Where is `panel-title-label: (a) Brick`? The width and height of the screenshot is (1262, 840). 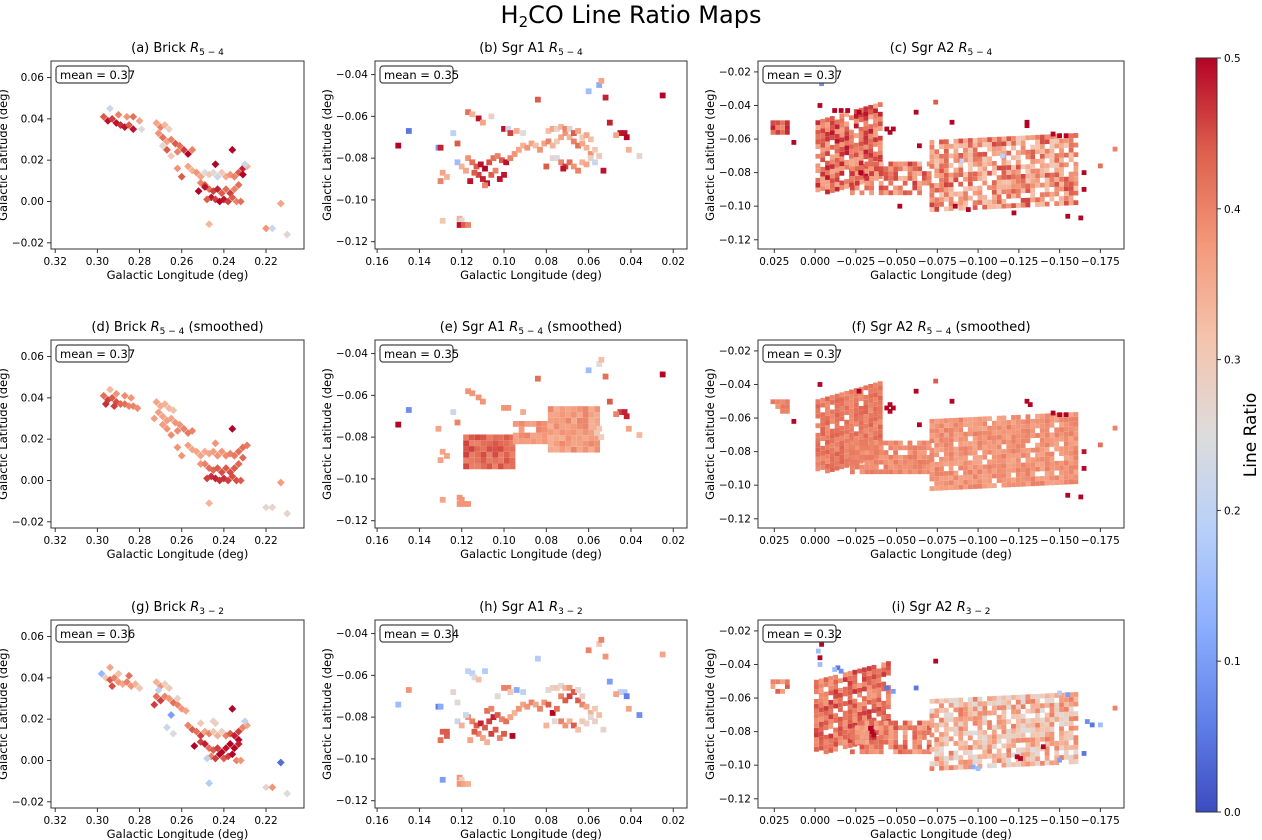 panel-title-label: (a) Brick is located at coordinates (160, 48).